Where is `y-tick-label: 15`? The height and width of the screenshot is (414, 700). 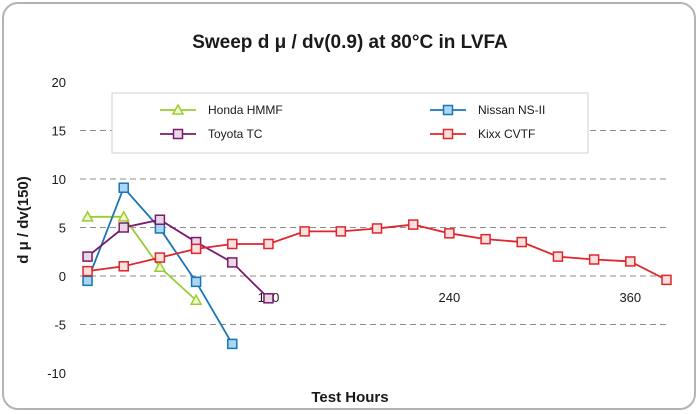 y-tick-label: 15 is located at coordinates (59, 131).